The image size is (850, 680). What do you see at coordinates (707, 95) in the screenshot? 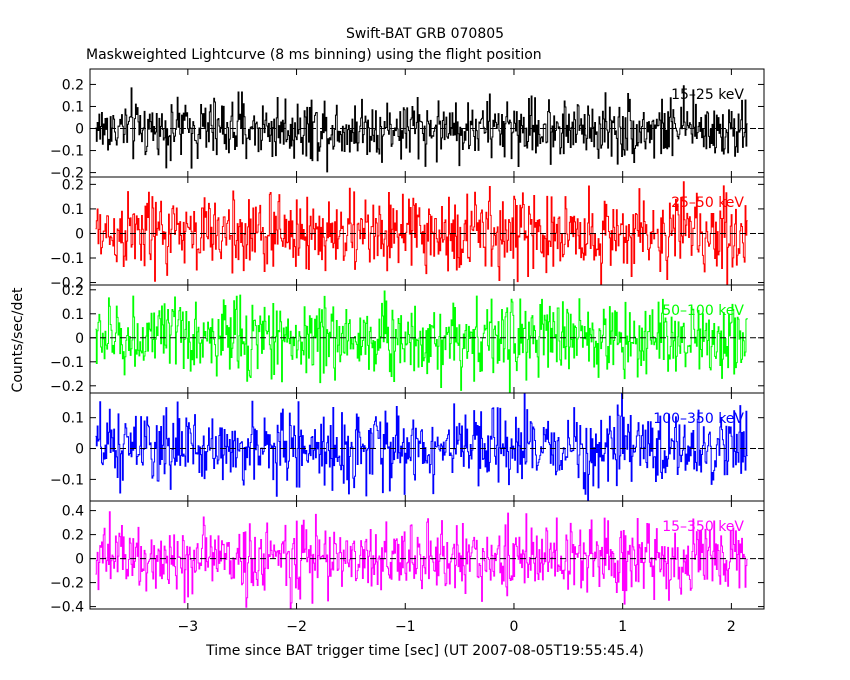
I see `panel-label-15-25-kev: 15–25 keV` at bounding box center [707, 95].